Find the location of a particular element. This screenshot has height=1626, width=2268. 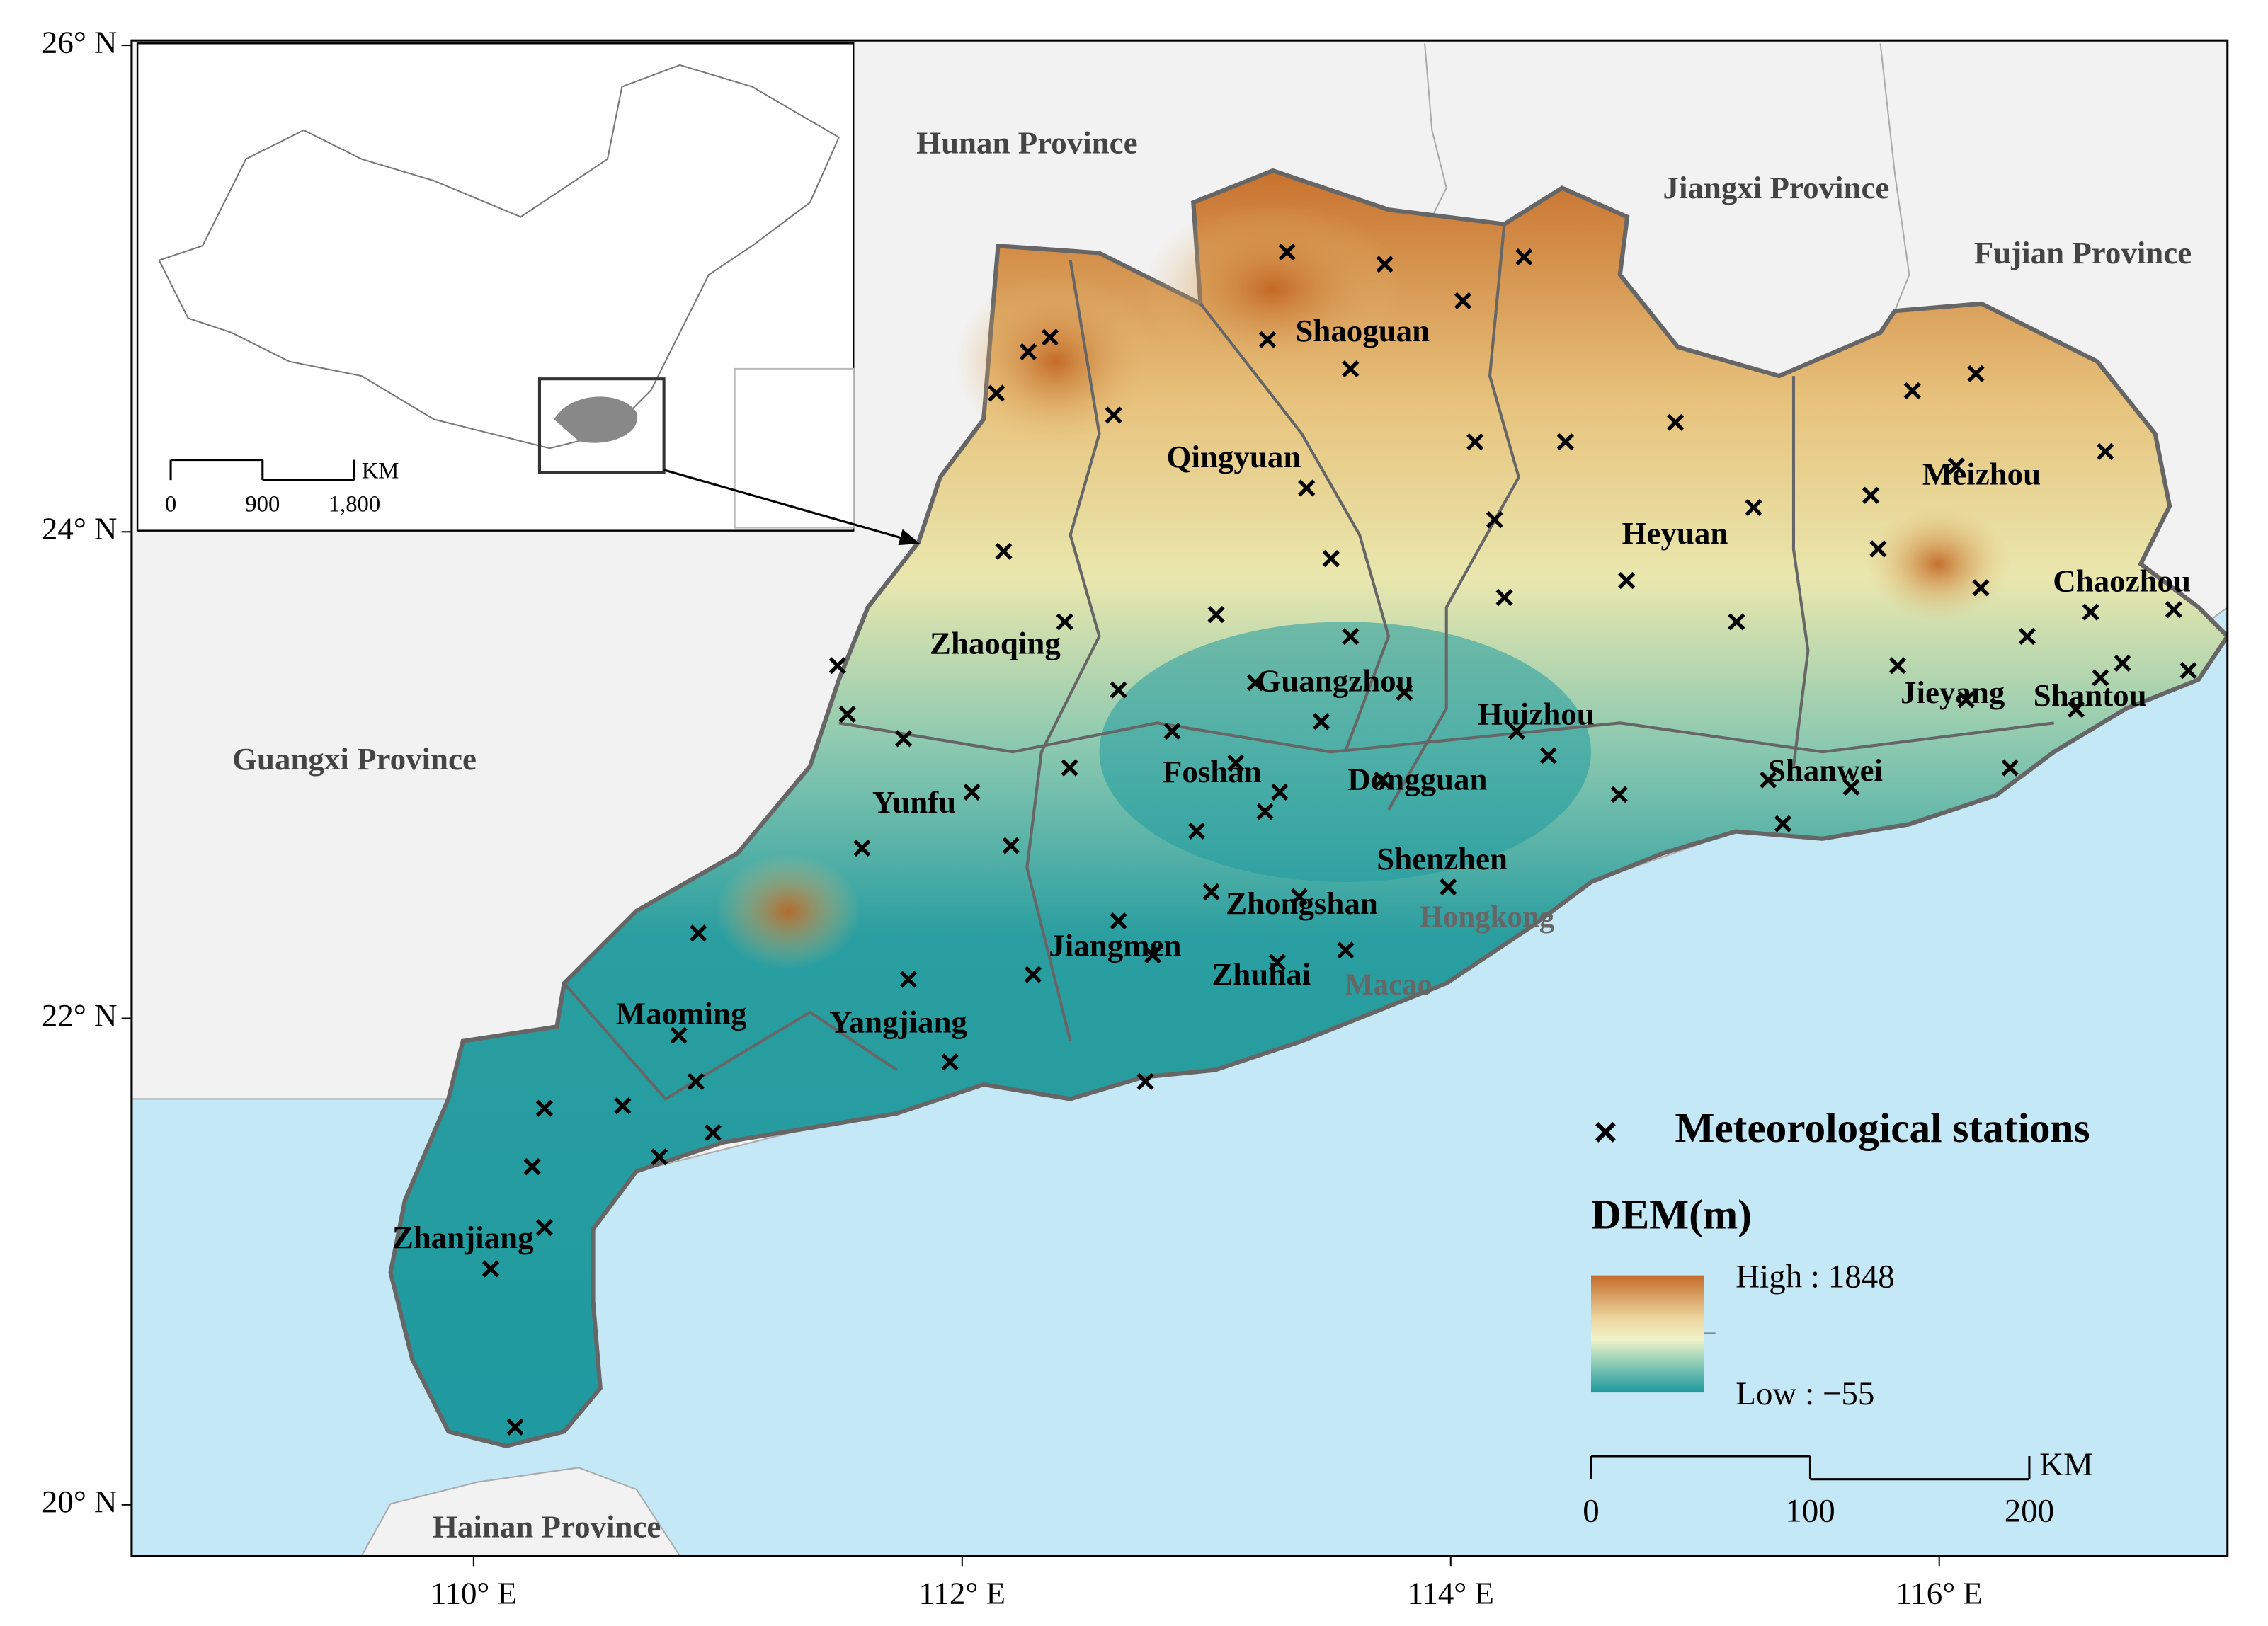

scale-unit: KM is located at coordinates (380, 471).